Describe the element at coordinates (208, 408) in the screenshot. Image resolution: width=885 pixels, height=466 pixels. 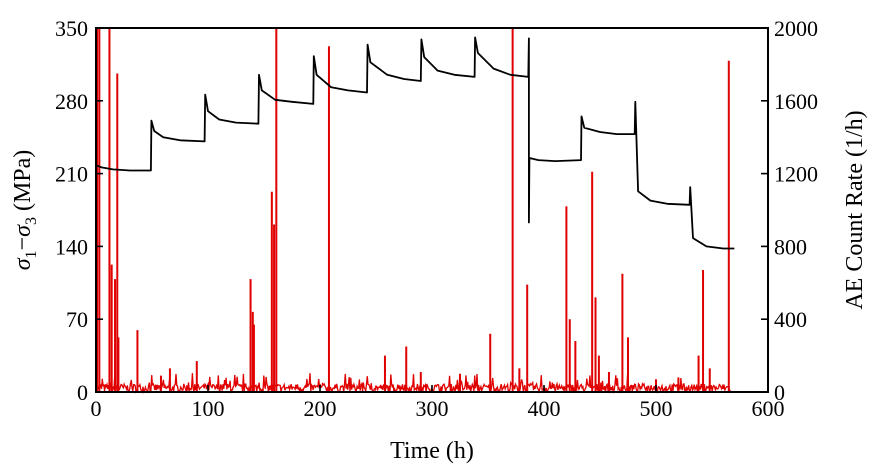
I see `x-tick-label: 100` at that location.